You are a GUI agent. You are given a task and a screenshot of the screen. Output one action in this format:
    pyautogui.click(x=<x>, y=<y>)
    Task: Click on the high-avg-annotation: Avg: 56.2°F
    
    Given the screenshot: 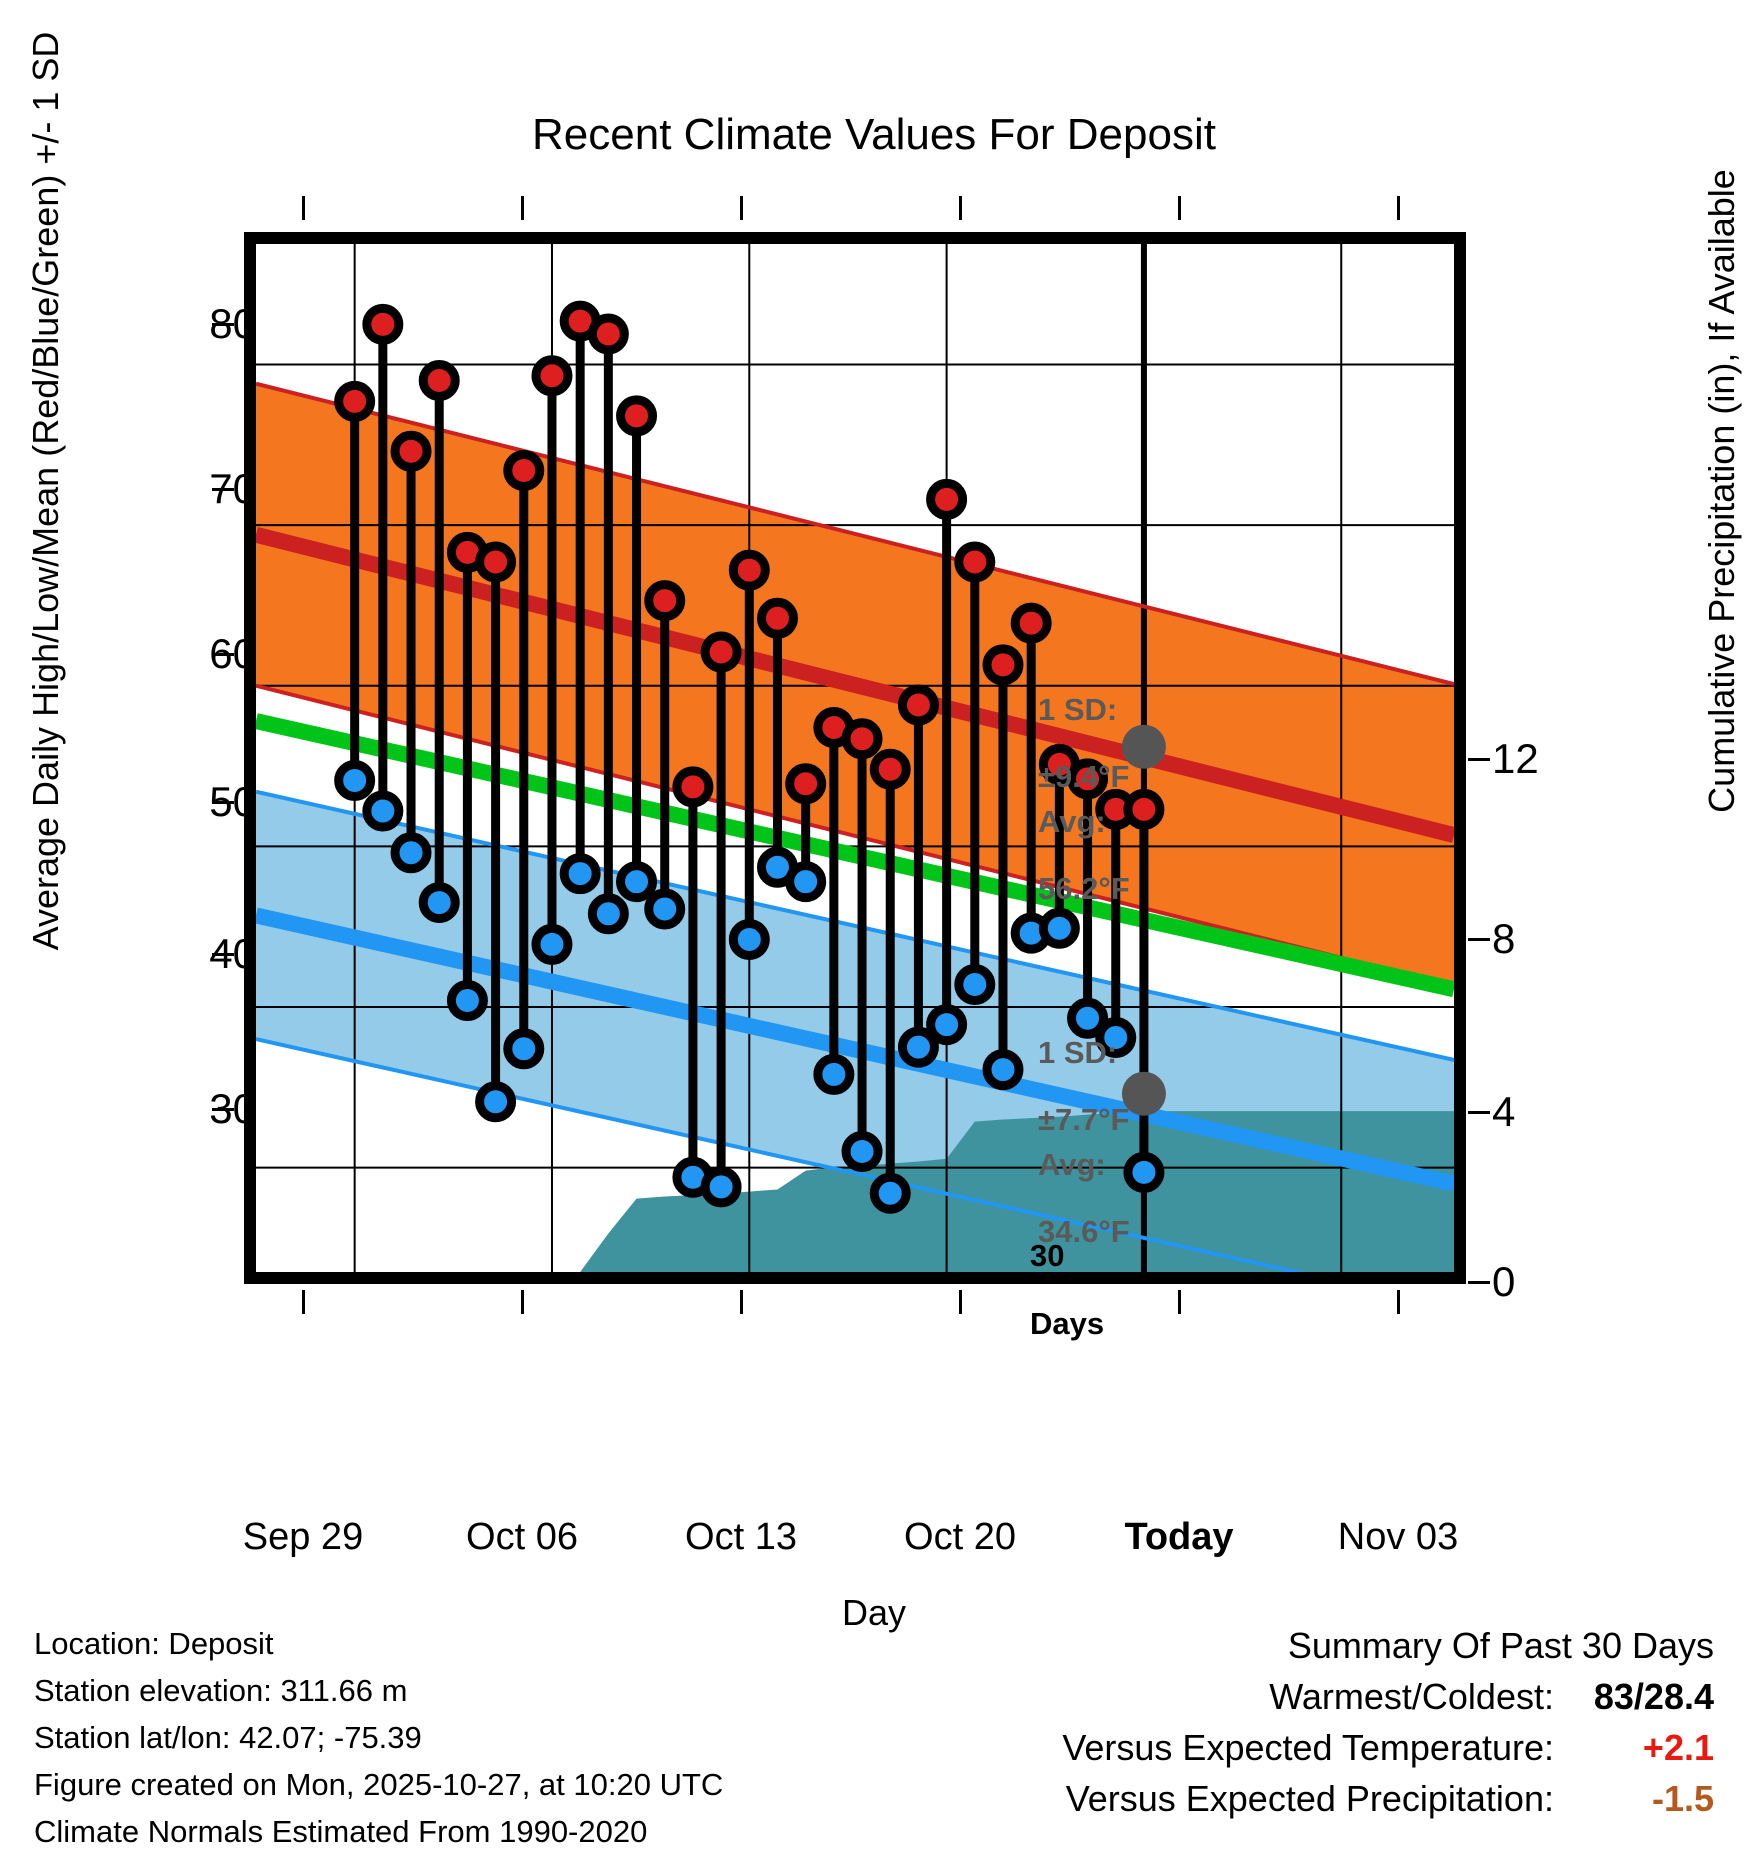 What is the action you would take?
    pyautogui.click(x=1084, y=839)
    